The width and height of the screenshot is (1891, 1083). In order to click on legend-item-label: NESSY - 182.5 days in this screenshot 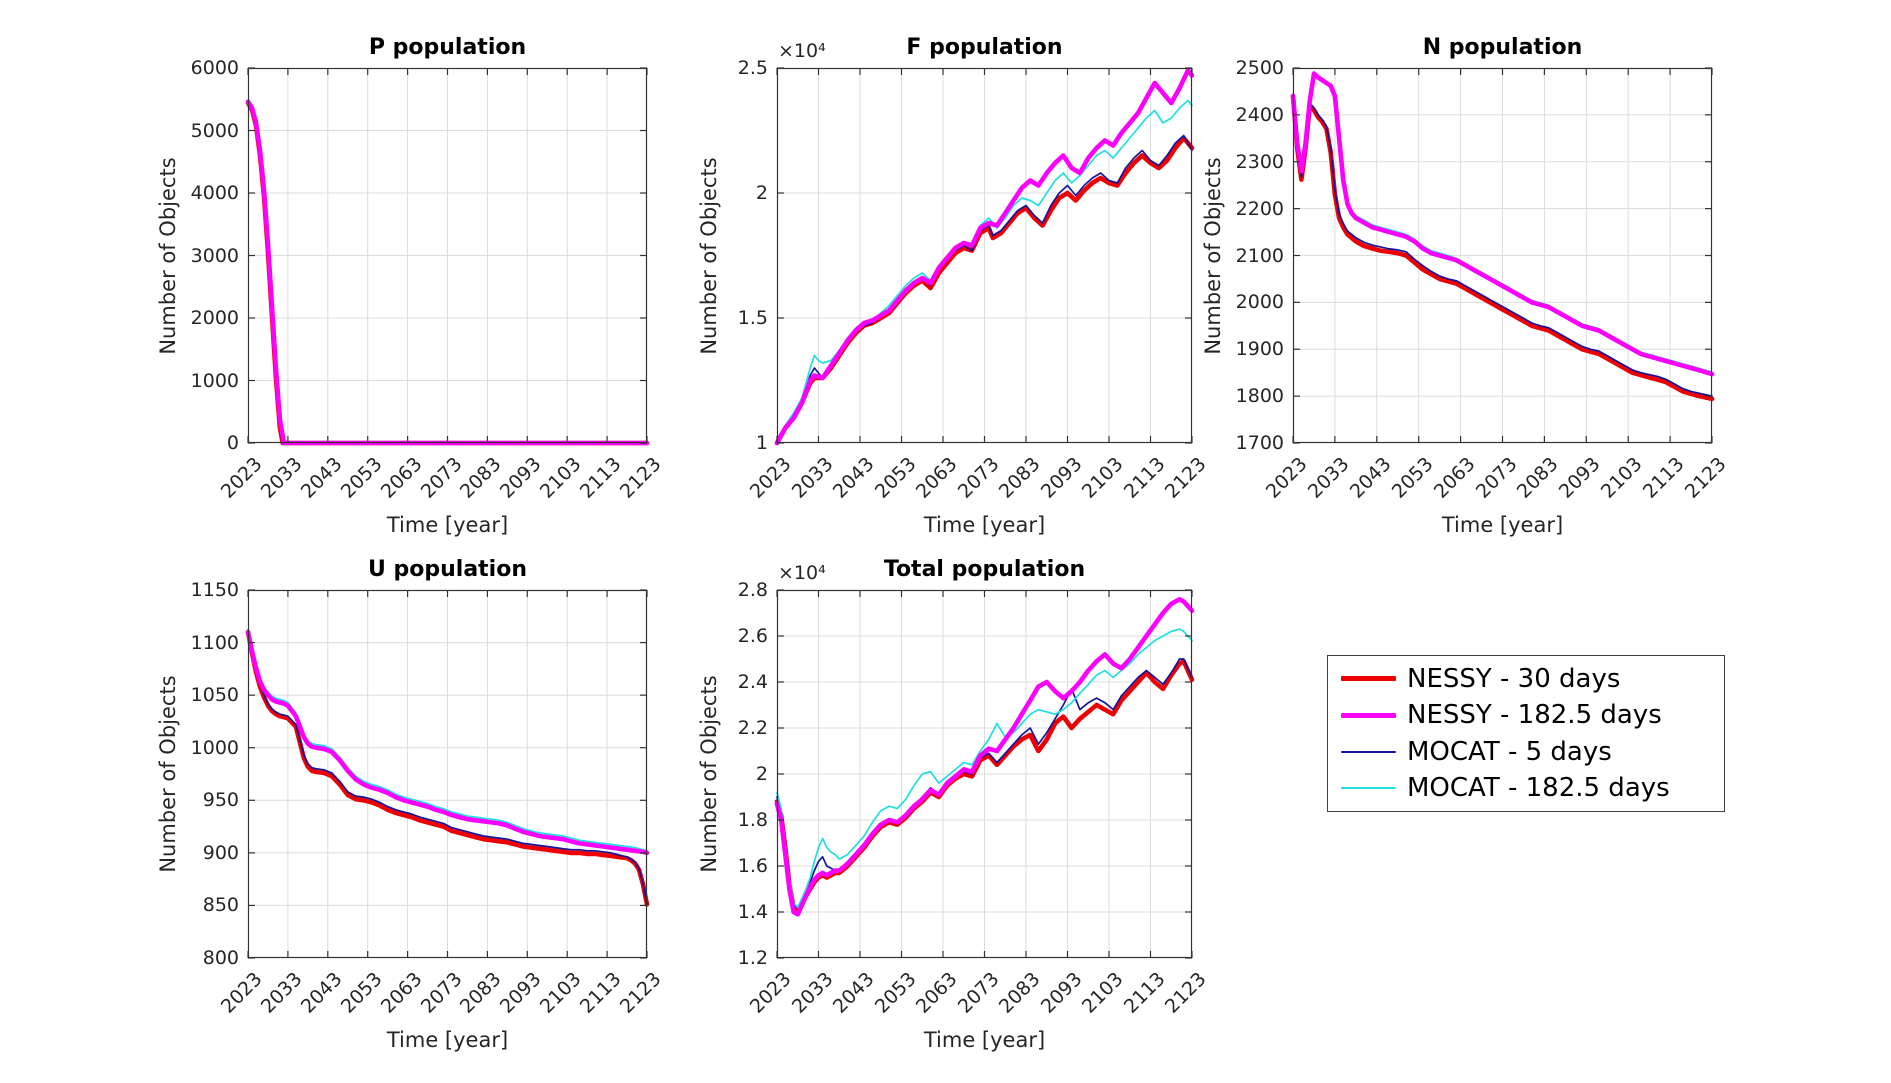, I will do `click(1534, 715)`.